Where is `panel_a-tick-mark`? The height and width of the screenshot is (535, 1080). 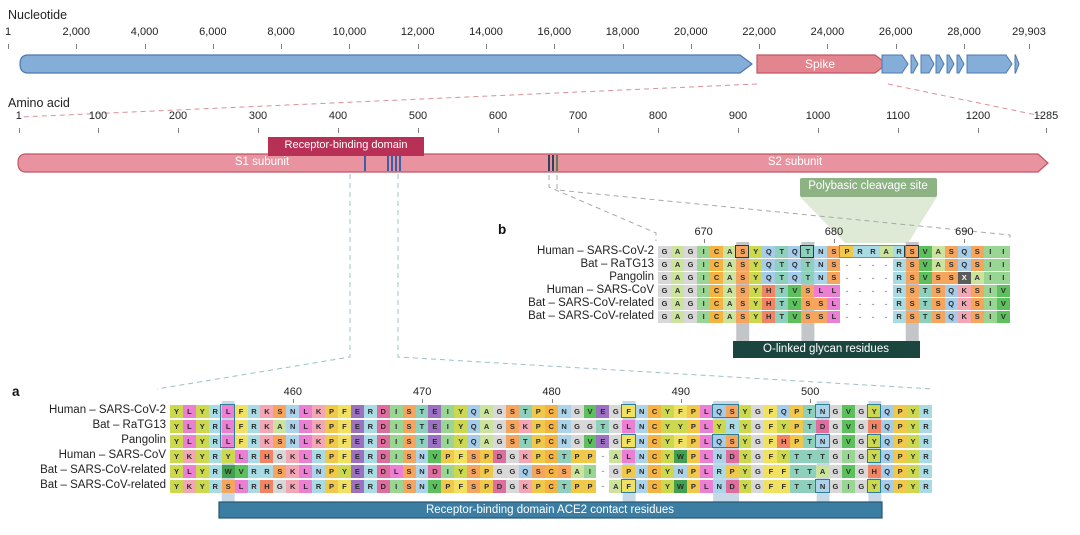
panel_a-tick-mark is located at coordinates (681, 401).